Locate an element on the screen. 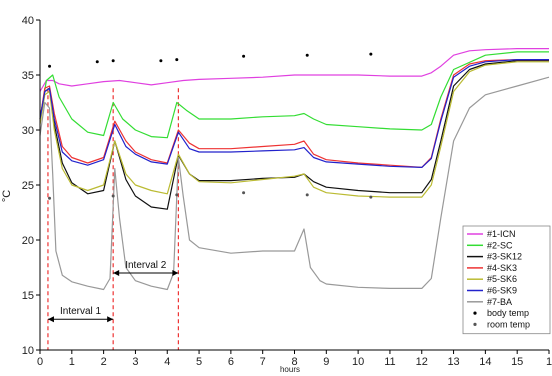 The height and width of the screenshot is (376, 552). x-tick-label: 4 is located at coordinates (167, 362).